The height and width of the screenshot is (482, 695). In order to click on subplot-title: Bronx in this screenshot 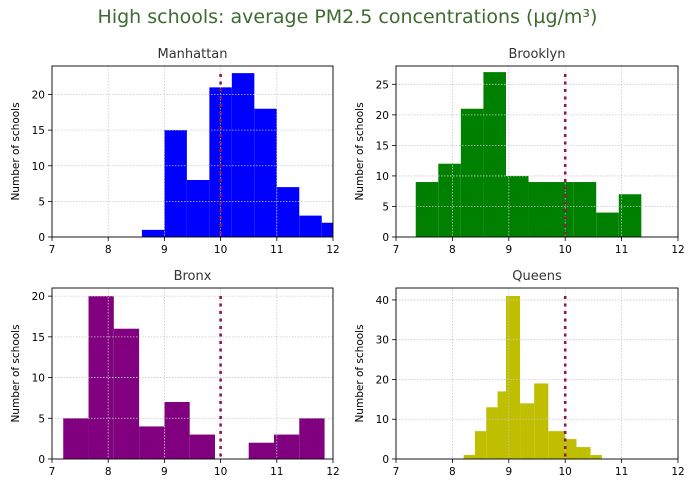, I will do `click(193, 276)`.